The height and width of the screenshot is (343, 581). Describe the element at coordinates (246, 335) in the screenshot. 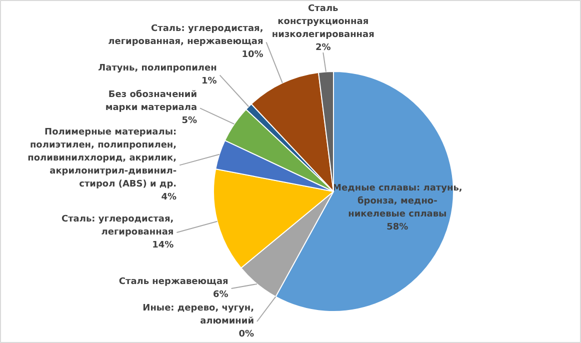

I see `text: 0%` at that location.